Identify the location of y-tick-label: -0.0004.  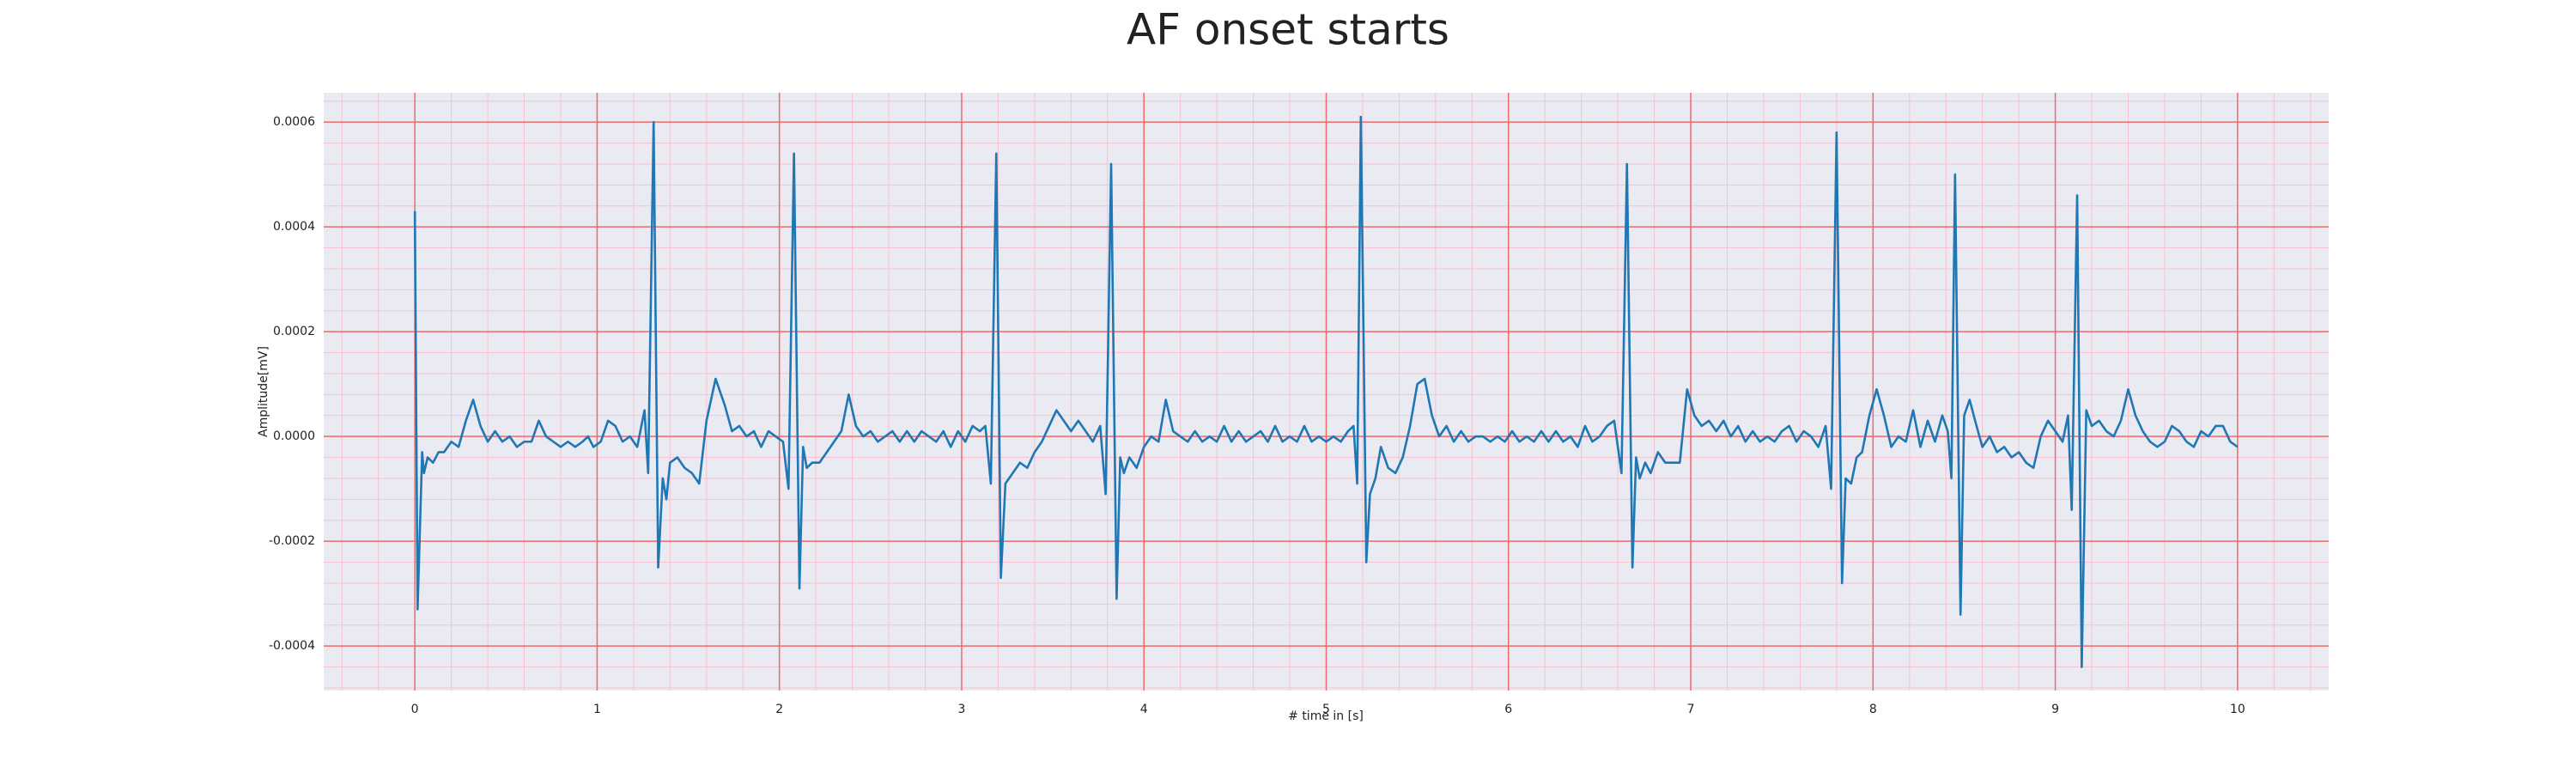
(292, 646).